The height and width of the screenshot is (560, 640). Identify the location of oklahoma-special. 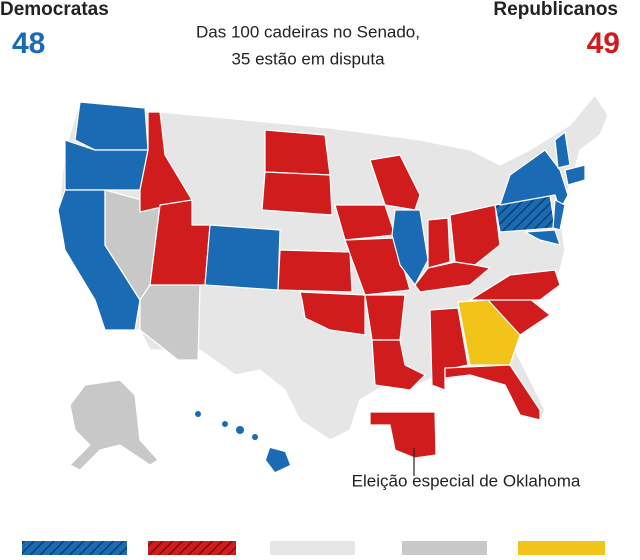
(403, 435).